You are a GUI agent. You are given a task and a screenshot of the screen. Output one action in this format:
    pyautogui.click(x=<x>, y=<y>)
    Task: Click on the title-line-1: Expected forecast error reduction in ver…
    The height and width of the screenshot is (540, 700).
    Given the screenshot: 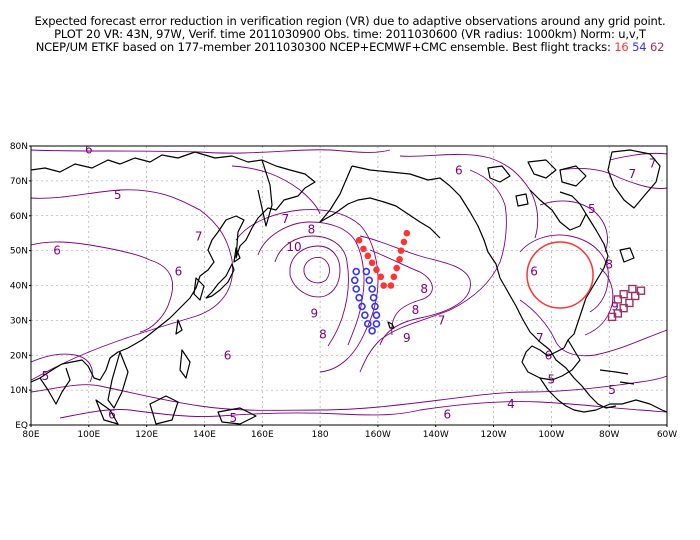 What is the action you would take?
    pyautogui.click(x=350, y=21)
    